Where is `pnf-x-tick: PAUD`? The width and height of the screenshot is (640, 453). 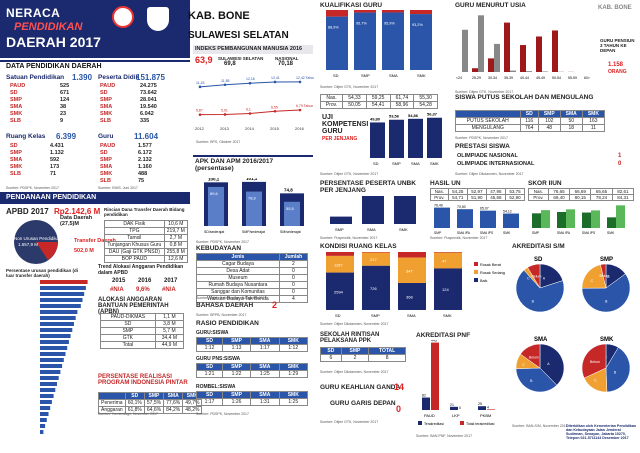
pnf-x-tick: PAUD is located at coordinates (429, 415).